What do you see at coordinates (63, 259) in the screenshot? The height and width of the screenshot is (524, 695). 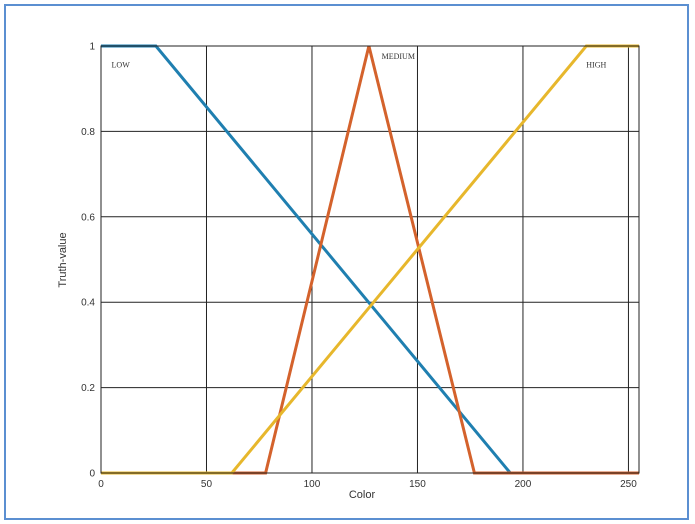 I see `y-axis-label: Truth-value` at bounding box center [63, 259].